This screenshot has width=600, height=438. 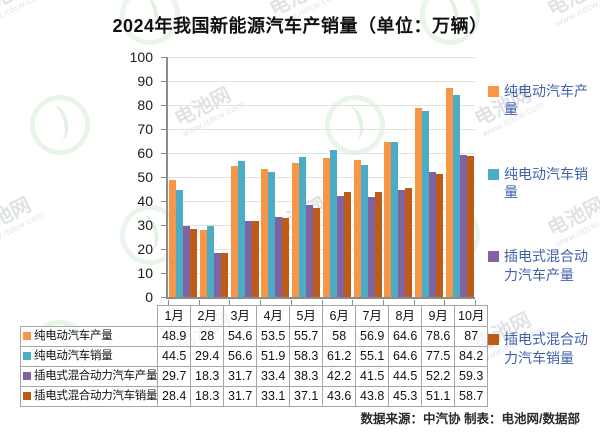 What do you see at coordinates (145, 153) in the screenshot?
I see `y-axis-tick-label: 60` at bounding box center [145, 153].